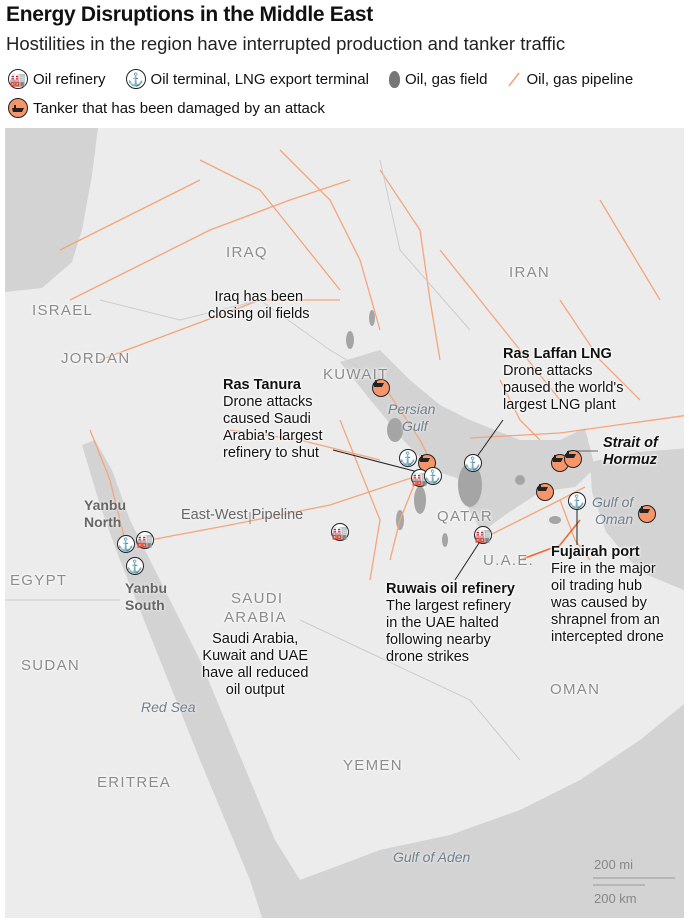  What do you see at coordinates (615, 898) in the screenshot?
I see `scale-km: 200 km` at bounding box center [615, 898].